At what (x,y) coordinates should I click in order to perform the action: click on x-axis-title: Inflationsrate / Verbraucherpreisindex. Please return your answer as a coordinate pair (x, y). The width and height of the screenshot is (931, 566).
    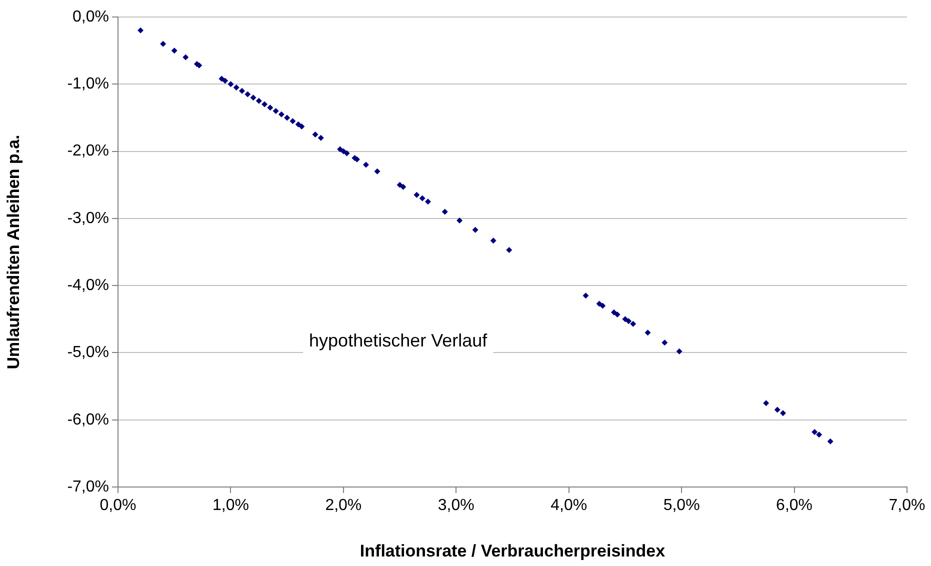
    Looking at the image, I should click on (513, 550).